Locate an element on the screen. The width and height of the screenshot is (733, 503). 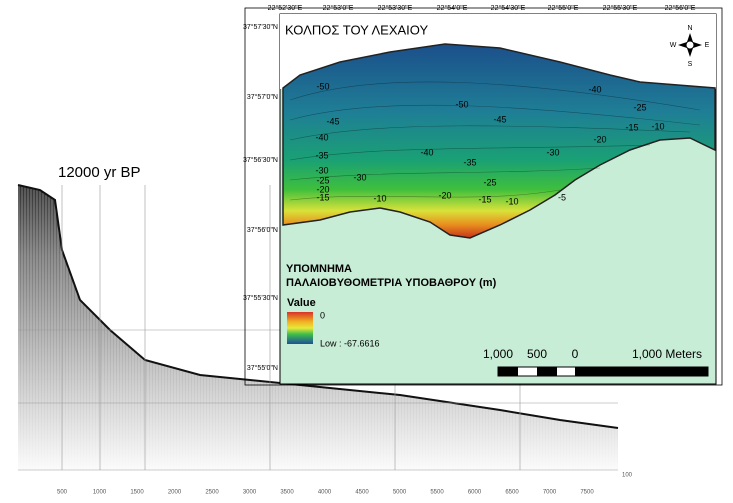
lon-label: 22°55'0"E is located at coordinates (563, 8).